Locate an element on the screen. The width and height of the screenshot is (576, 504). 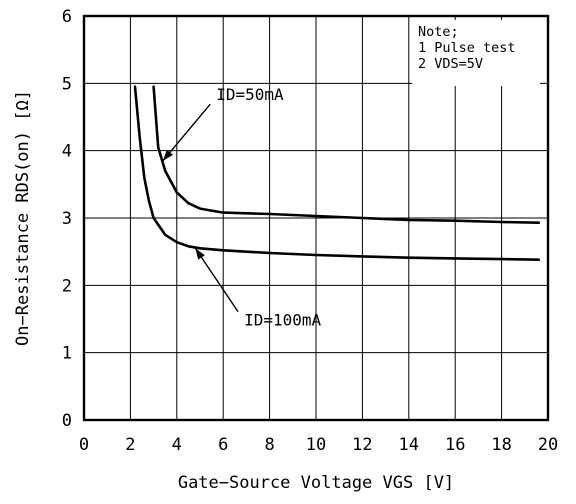
y-tick-label: 5 is located at coordinates (67, 84).